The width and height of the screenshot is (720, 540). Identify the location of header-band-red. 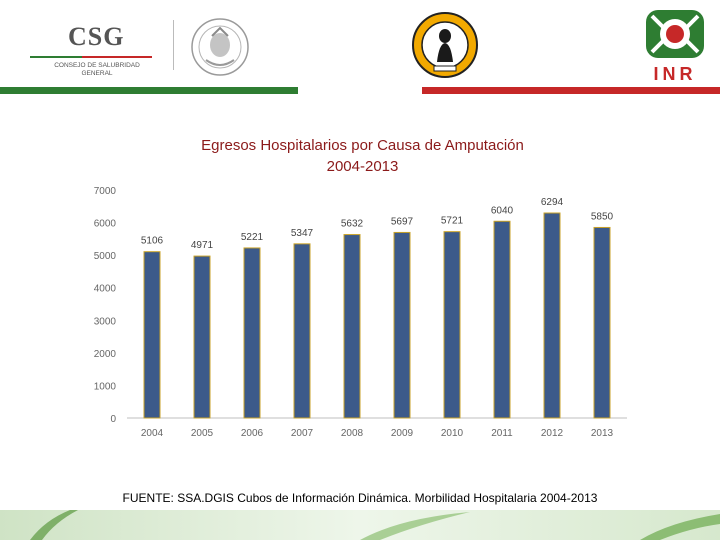
(571, 90).